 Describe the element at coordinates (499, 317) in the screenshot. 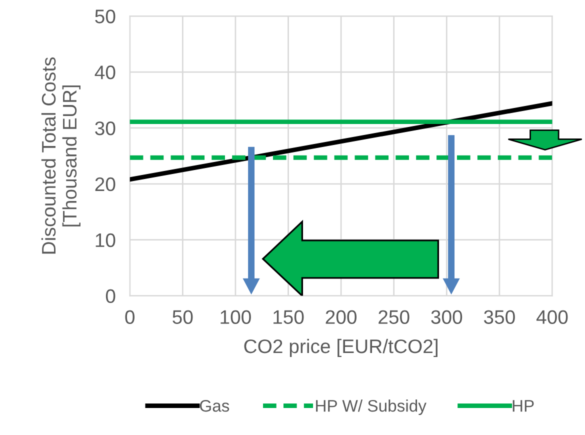

I see `x-tick-label: 350` at that location.